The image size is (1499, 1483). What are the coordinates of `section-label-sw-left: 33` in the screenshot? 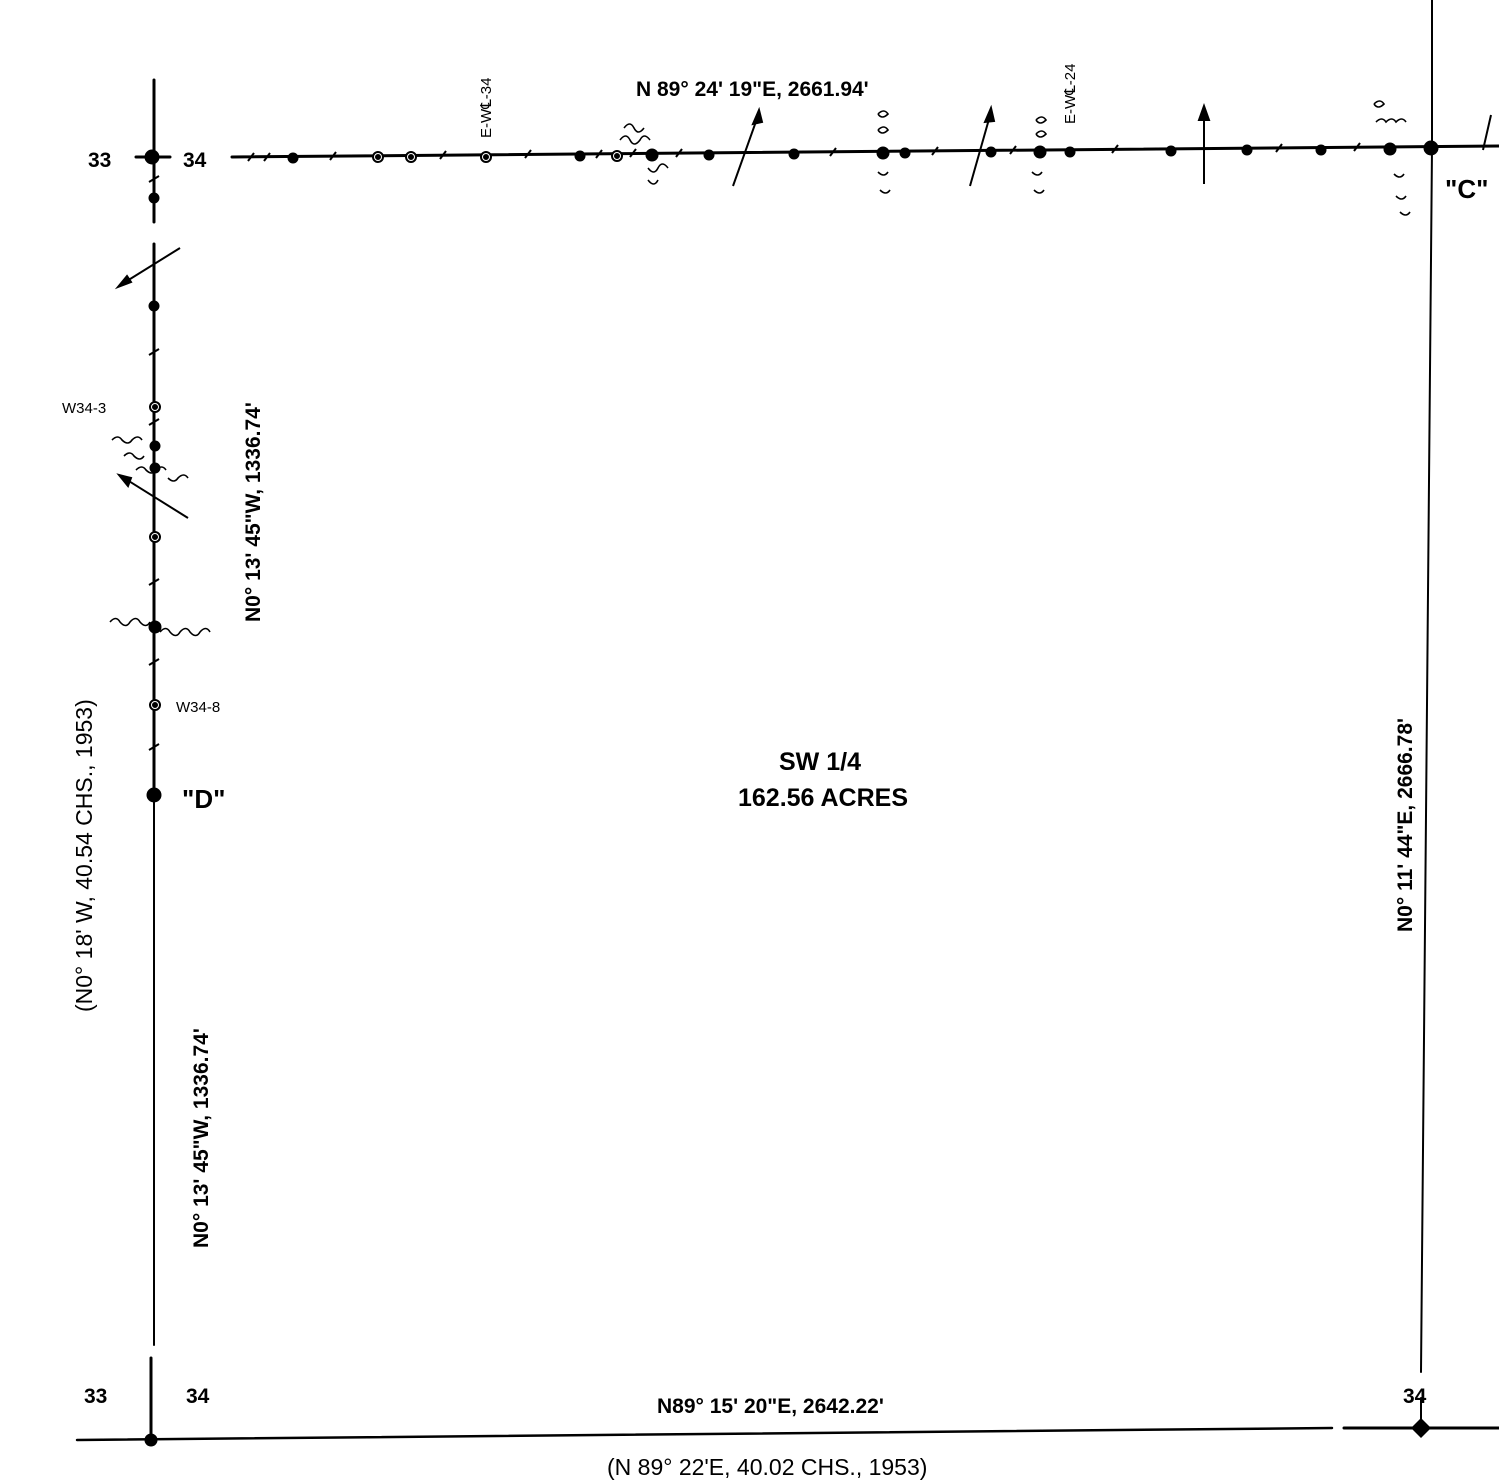 It's located at (95, 1396).